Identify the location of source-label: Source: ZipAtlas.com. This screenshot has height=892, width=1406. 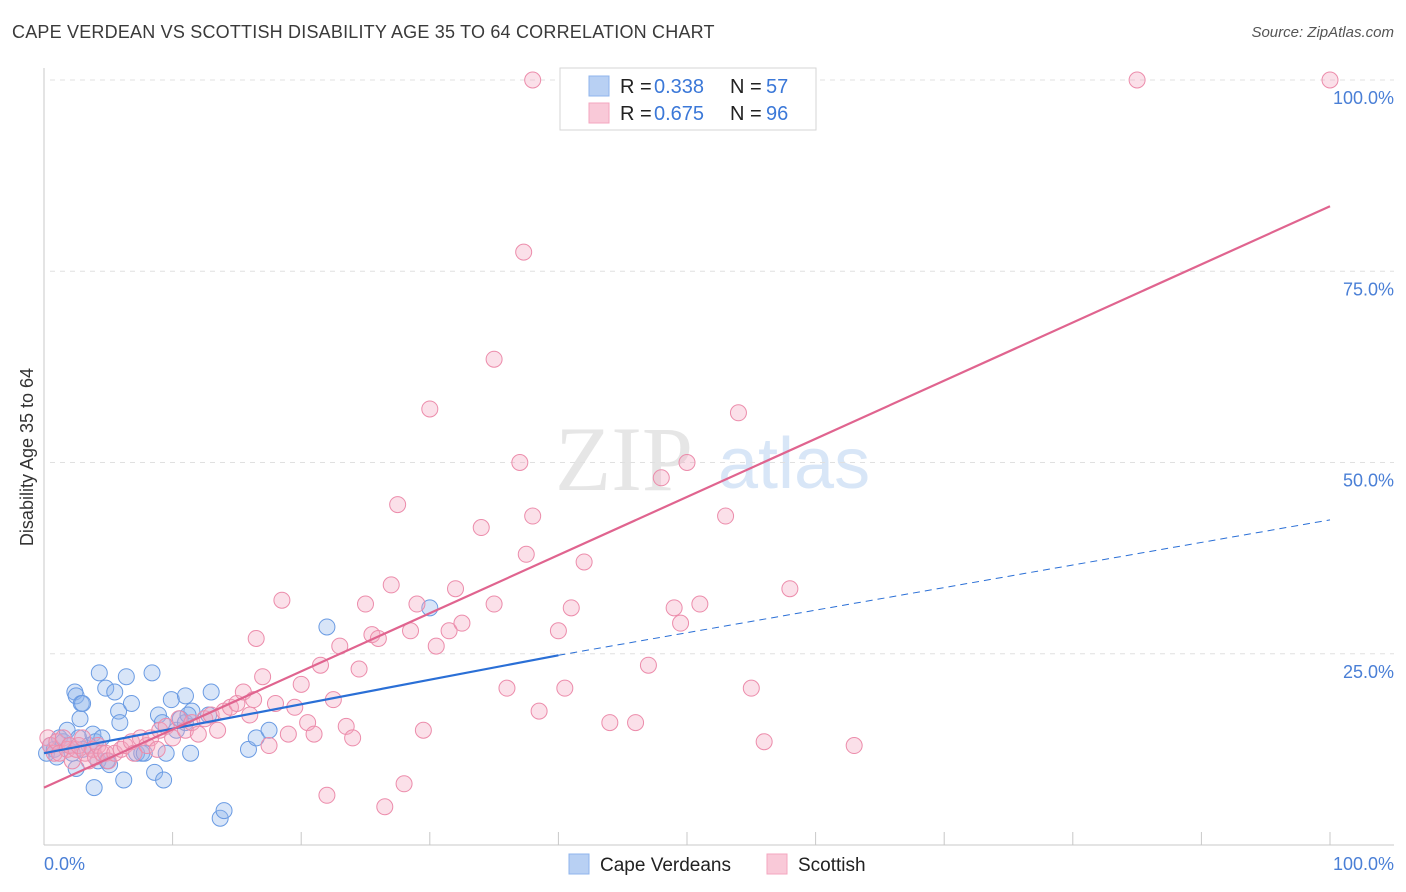
(1322, 32).